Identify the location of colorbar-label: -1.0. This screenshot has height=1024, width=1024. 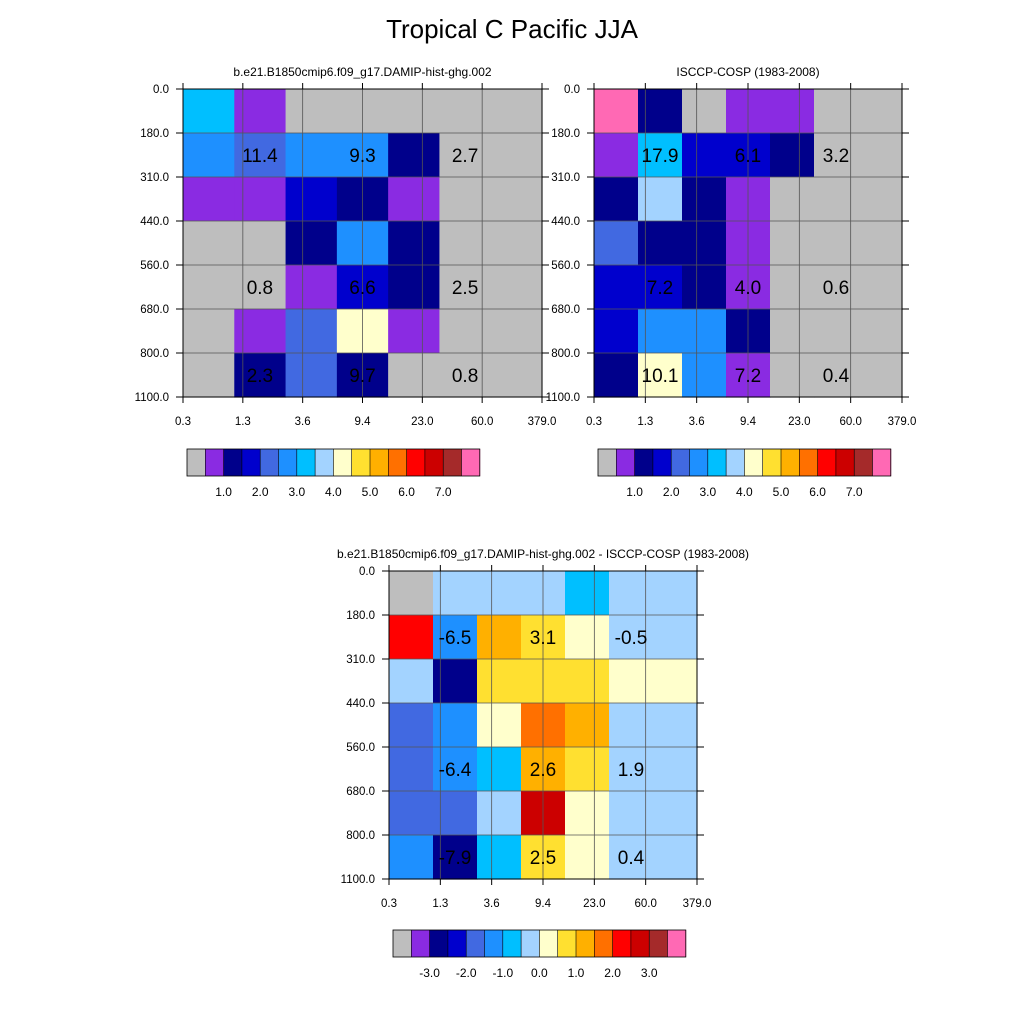
(502, 973).